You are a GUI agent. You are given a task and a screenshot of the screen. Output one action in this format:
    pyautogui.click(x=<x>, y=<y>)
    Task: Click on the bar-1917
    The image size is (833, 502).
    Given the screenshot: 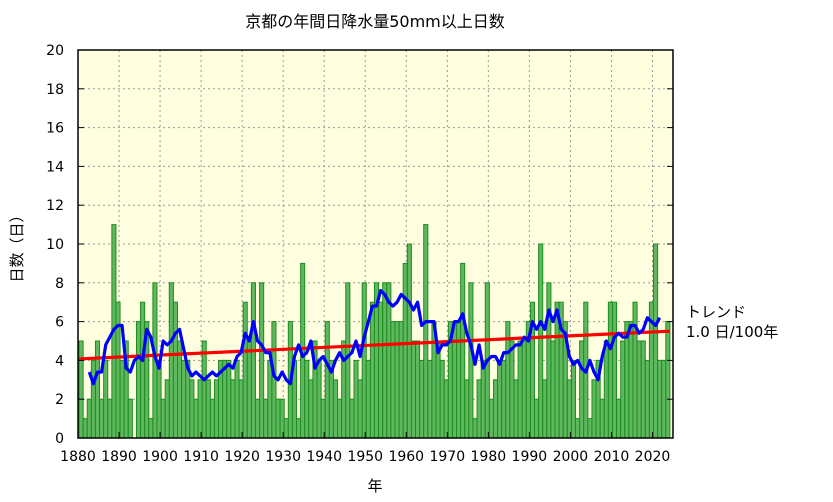 What is the action you would take?
    pyautogui.click(x=229, y=399)
    